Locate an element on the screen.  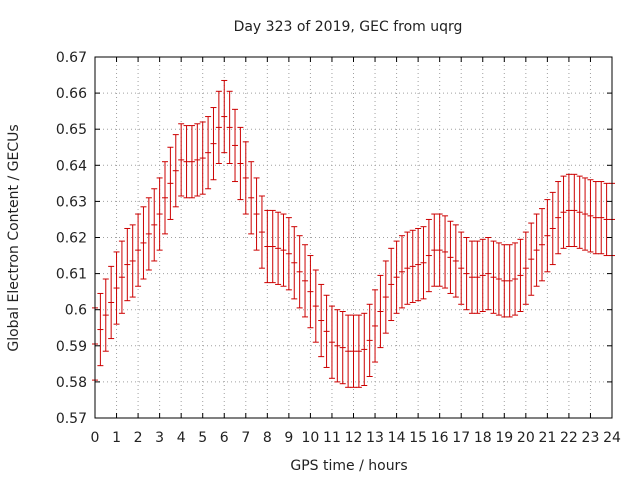
x-tick-label: 22 is located at coordinates (569, 438).